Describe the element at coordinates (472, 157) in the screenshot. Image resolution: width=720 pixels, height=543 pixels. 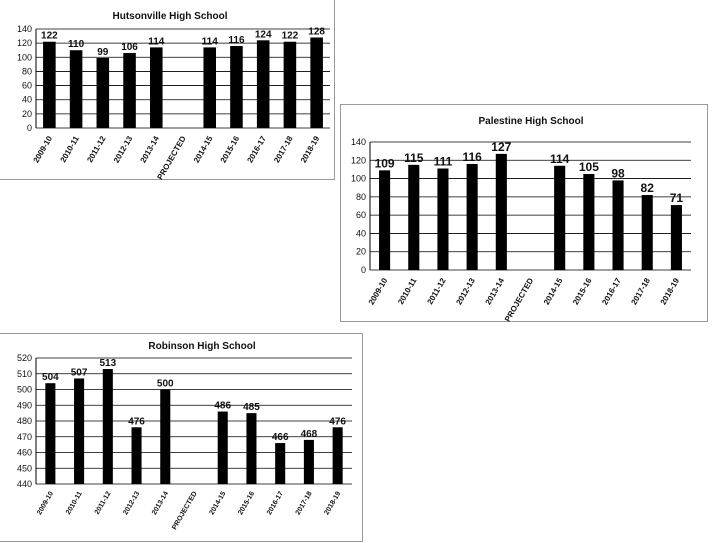
I see `palestine-data-label: 116` at that location.